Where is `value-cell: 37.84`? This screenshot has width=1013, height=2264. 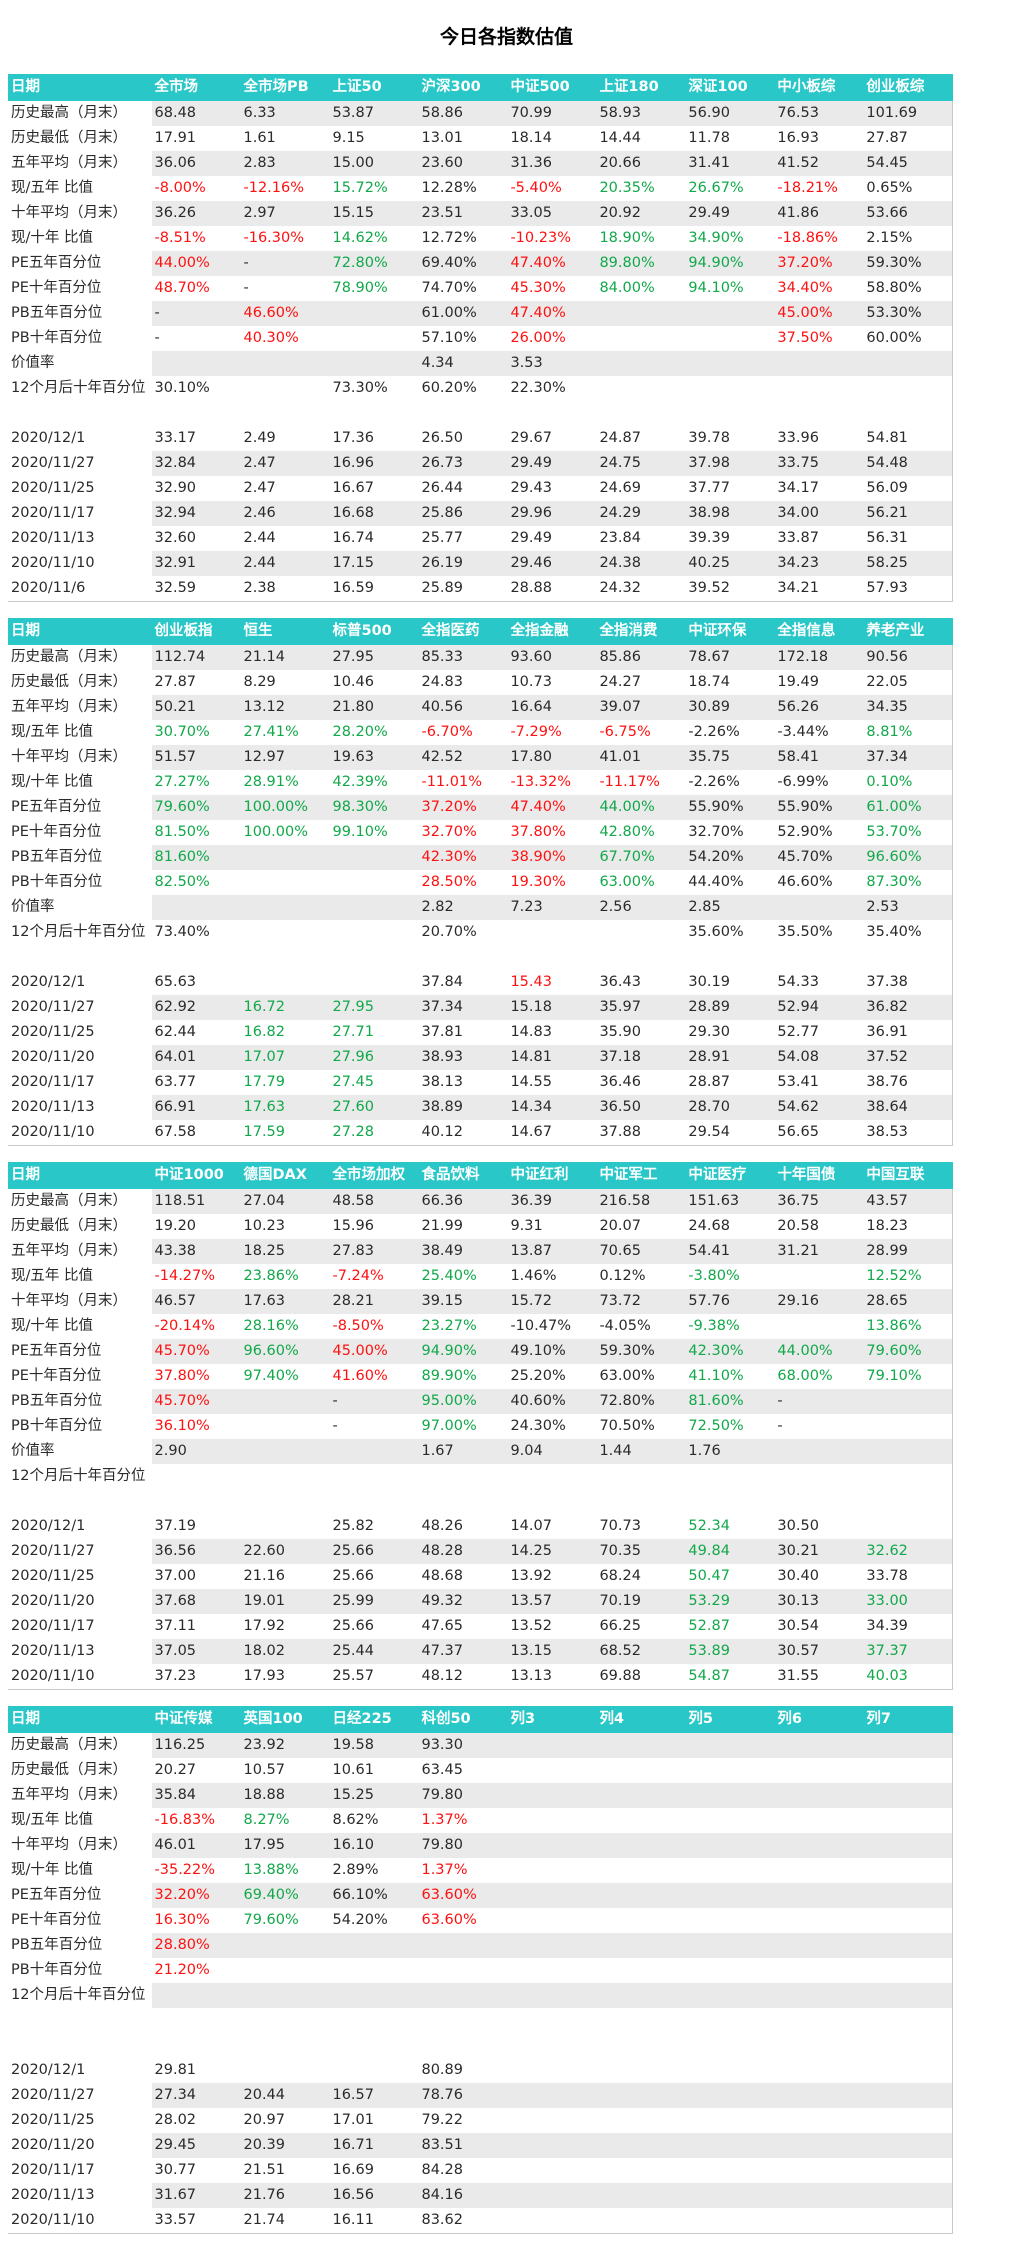 value-cell: 37.84 is located at coordinates (442, 982).